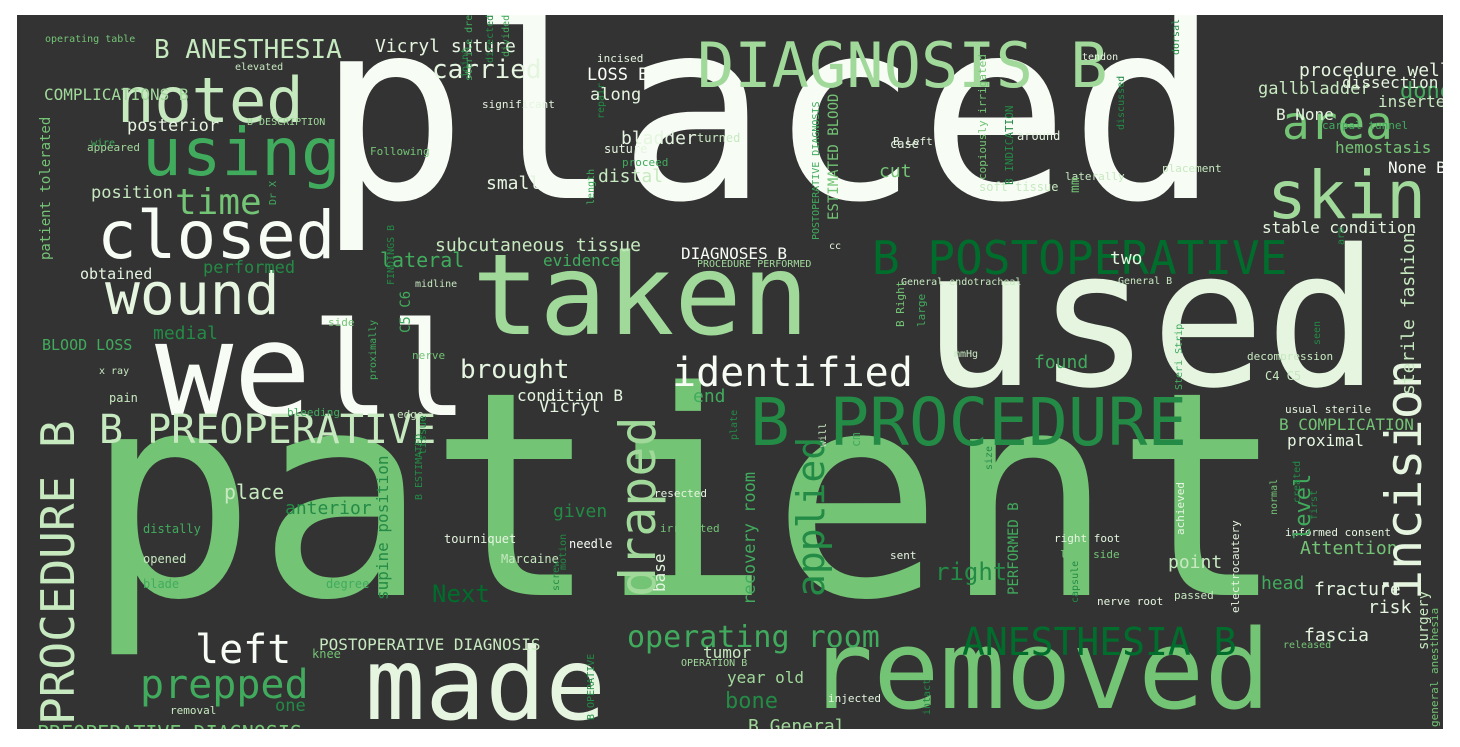 The image size is (1460, 747). What do you see at coordinates (1314, 89) in the screenshot?
I see `cloud-word: gallbladder` at bounding box center [1314, 89].